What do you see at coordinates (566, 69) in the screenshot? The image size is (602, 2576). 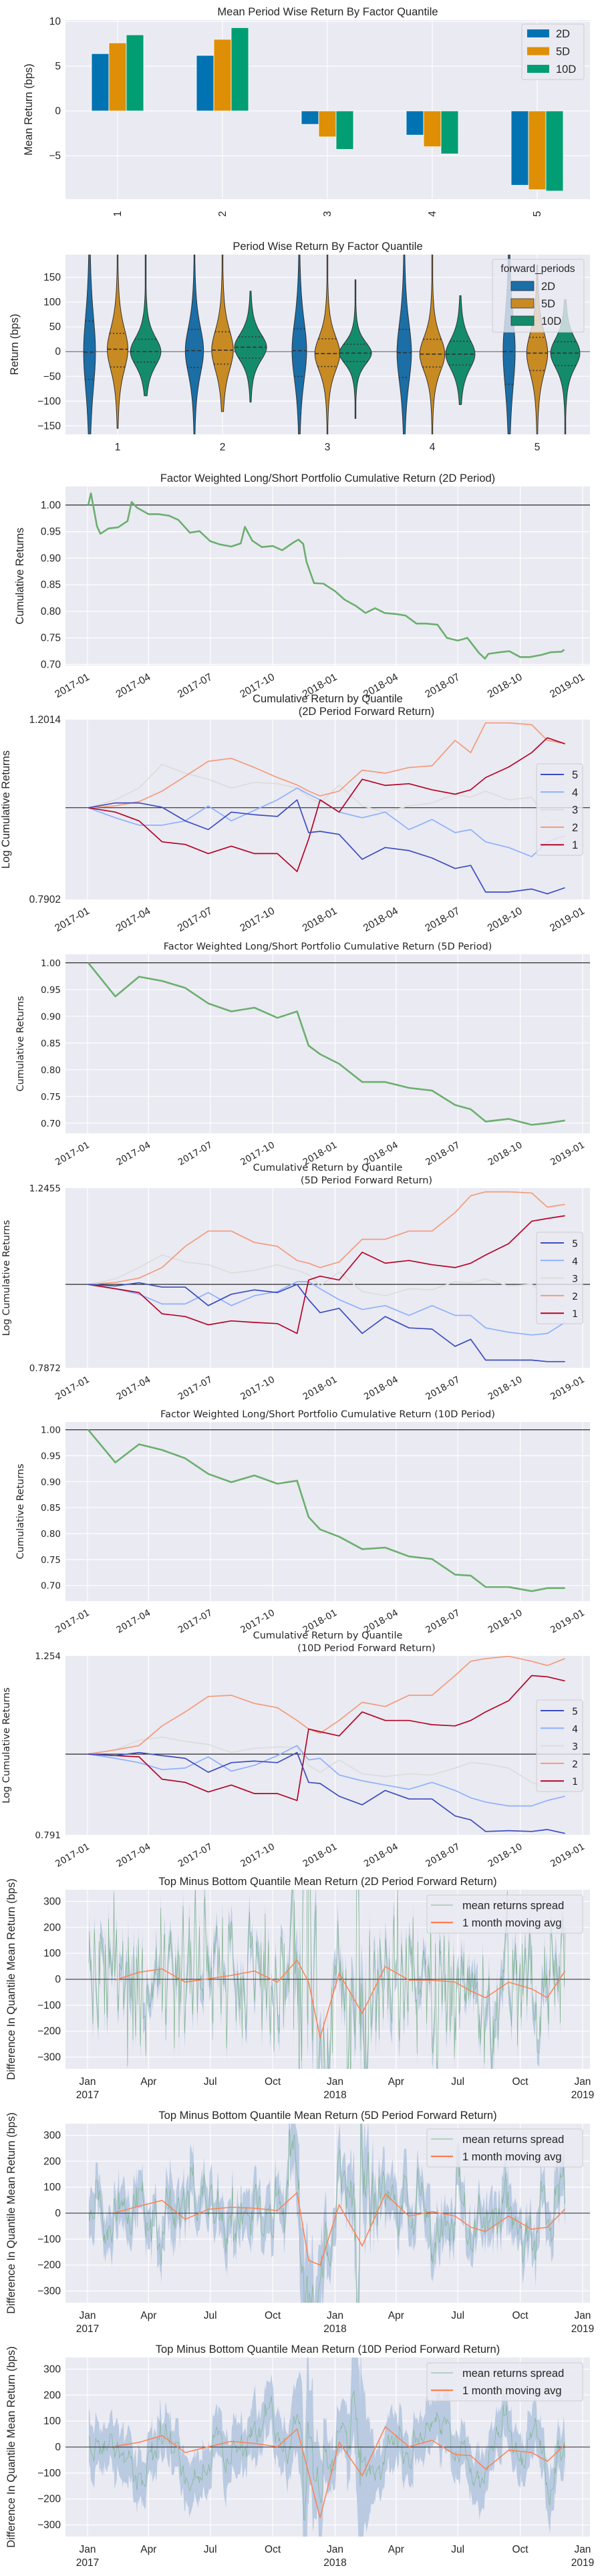 I see `legend-label: 10D` at bounding box center [566, 69].